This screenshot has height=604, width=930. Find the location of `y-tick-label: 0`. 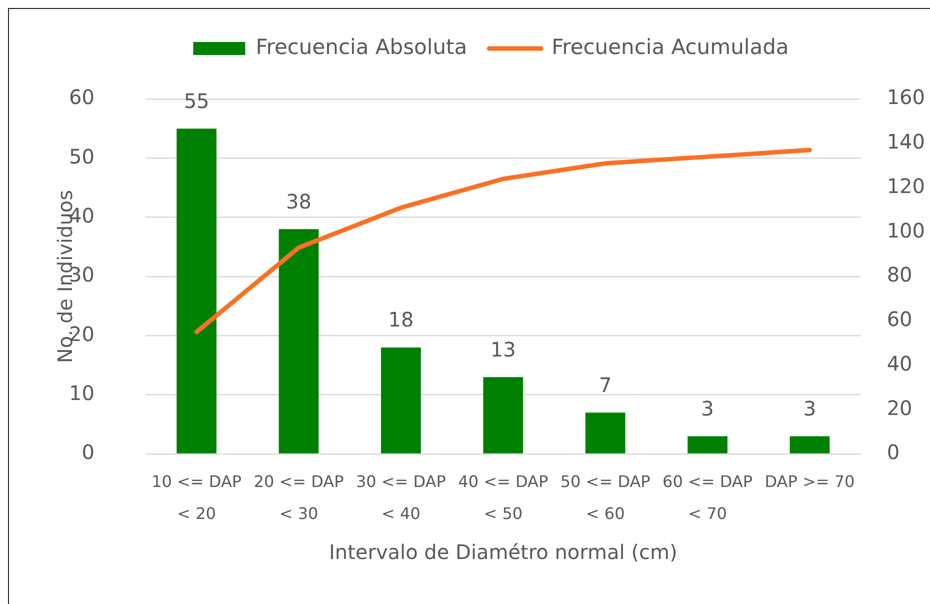

y-tick-label: 0 is located at coordinates (88, 452).